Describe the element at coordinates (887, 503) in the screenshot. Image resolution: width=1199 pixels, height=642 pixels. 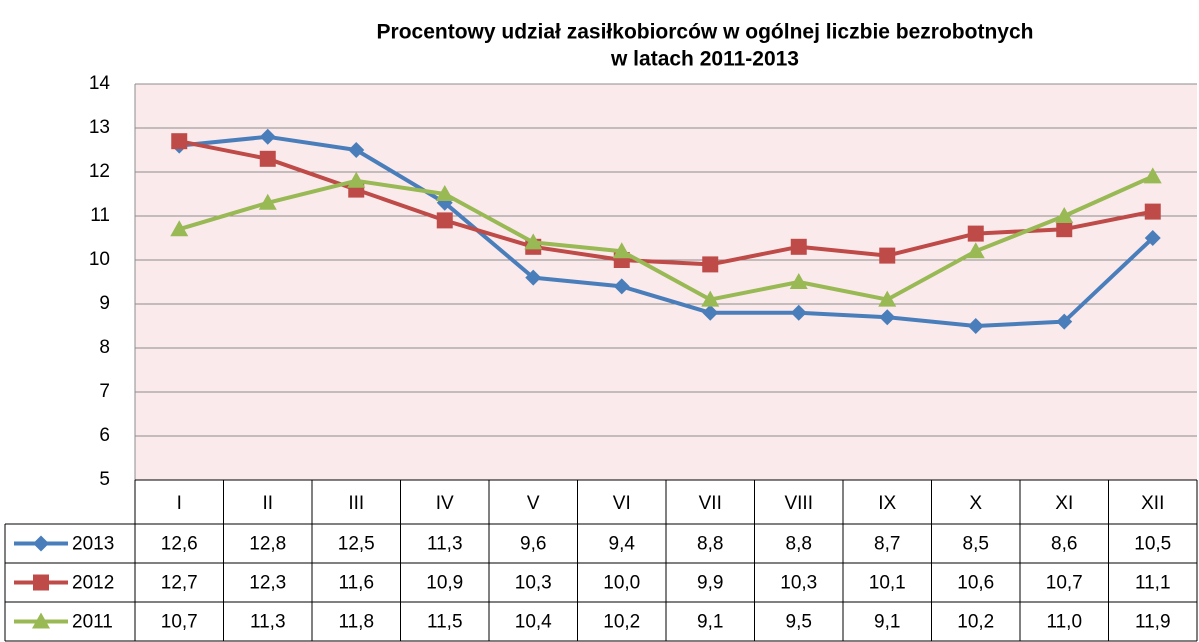
I see `x-tick-label: IX` at that location.